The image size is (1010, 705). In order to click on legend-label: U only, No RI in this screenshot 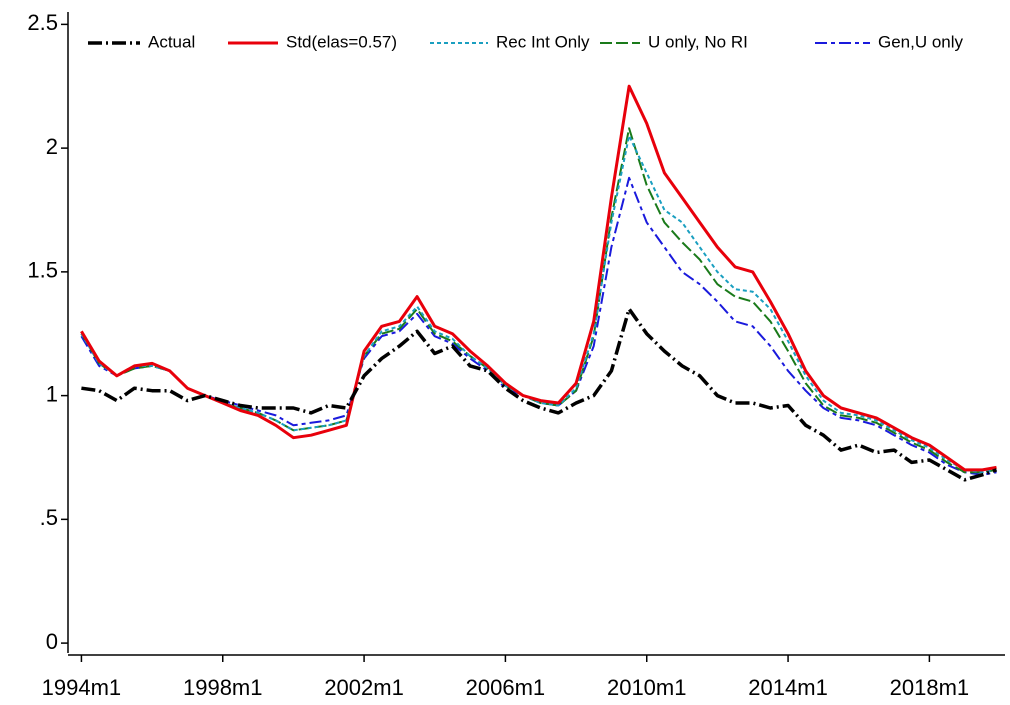, I will do `click(698, 41)`.